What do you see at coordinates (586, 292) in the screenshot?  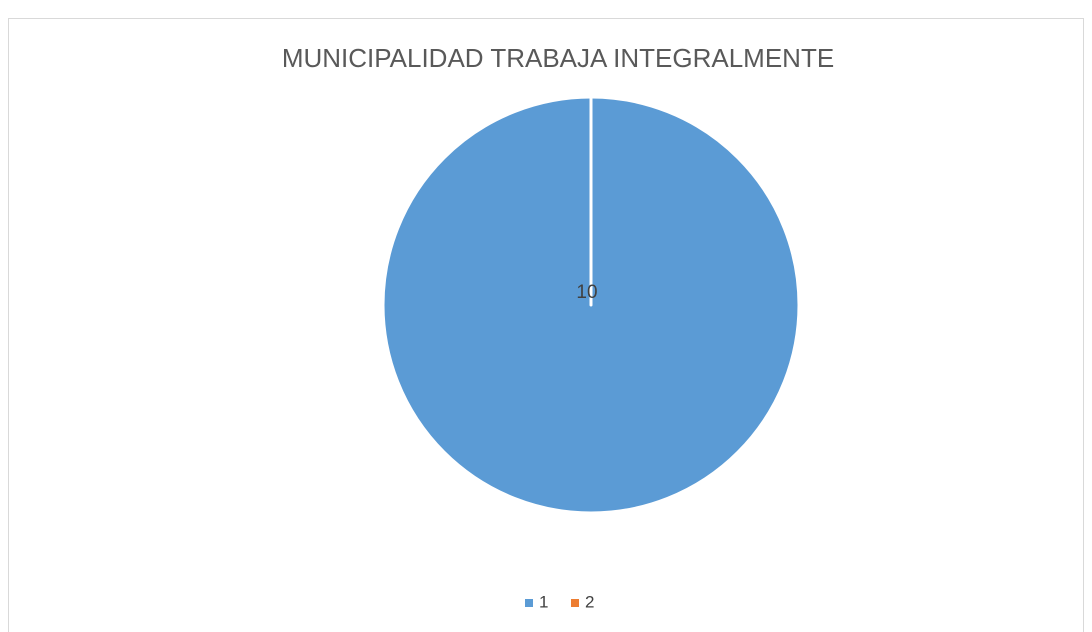 I see `data-label: 10` at bounding box center [586, 292].